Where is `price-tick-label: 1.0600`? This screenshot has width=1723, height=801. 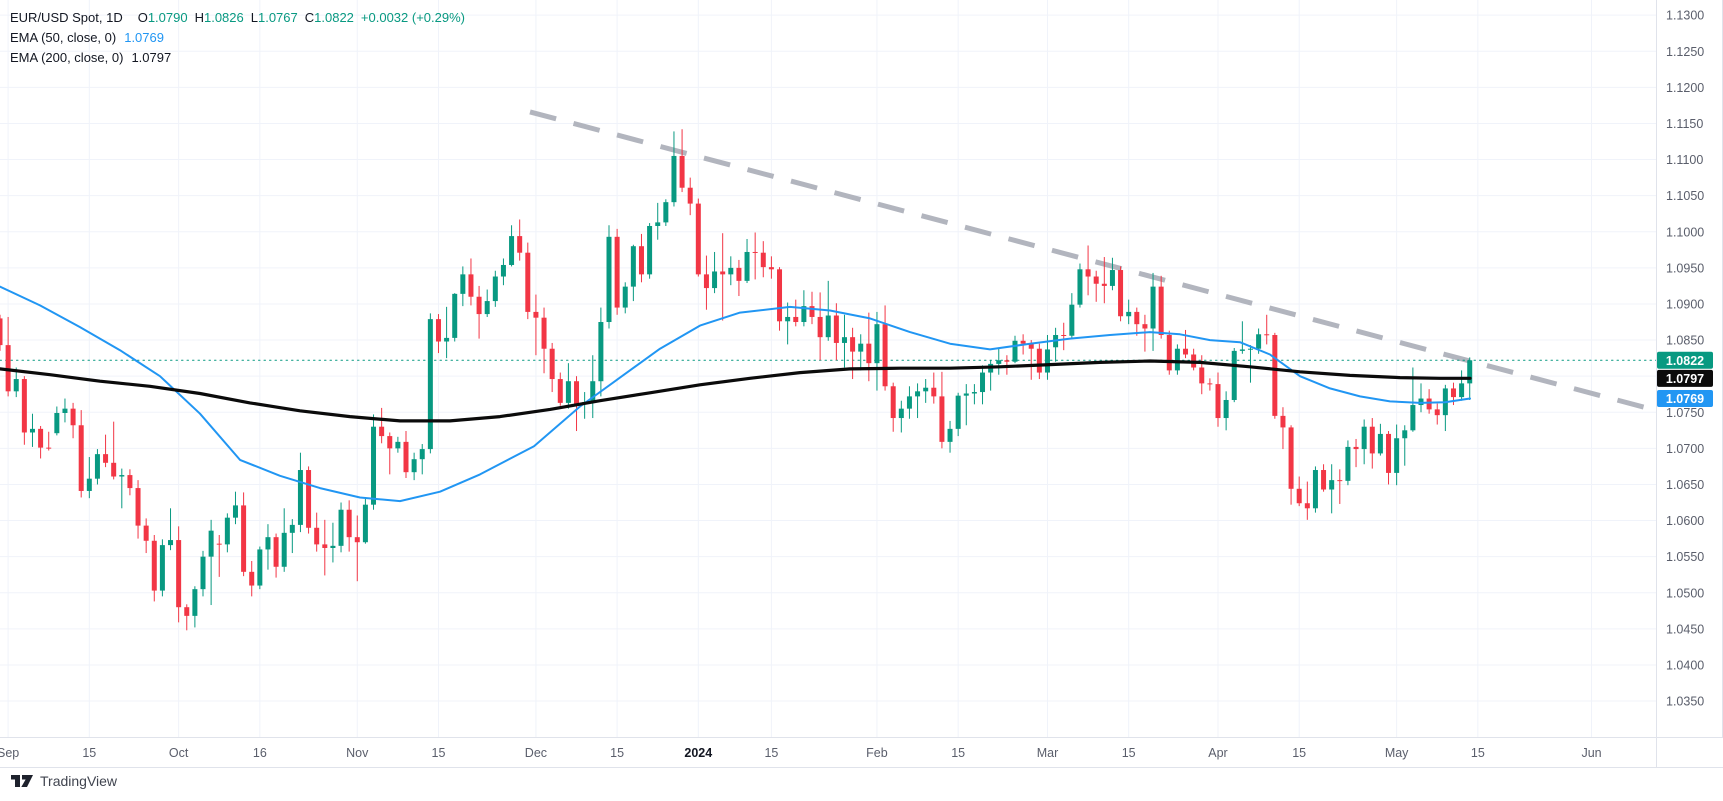 price-tick-label: 1.0600 is located at coordinates (1685, 521).